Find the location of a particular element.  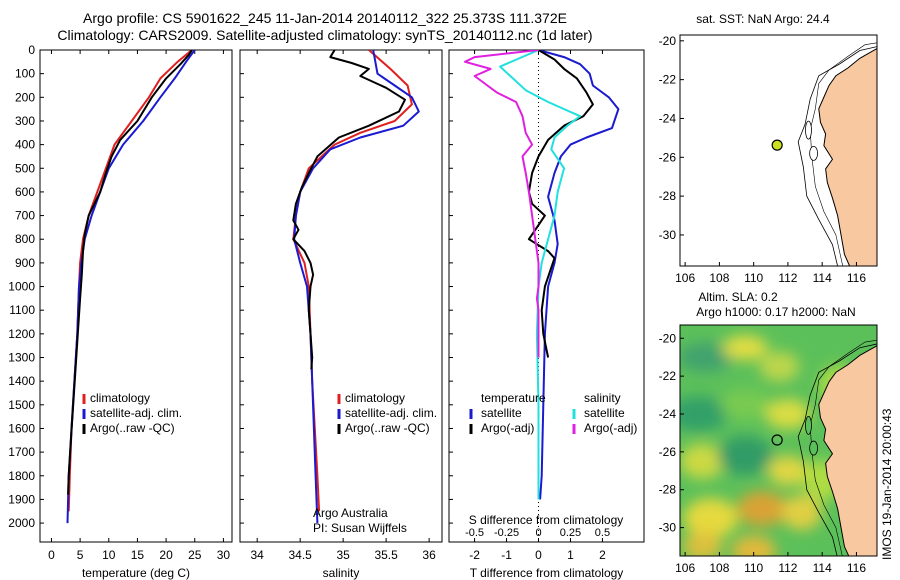

y-tick-label: 1100 is located at coordinates (22, 310).